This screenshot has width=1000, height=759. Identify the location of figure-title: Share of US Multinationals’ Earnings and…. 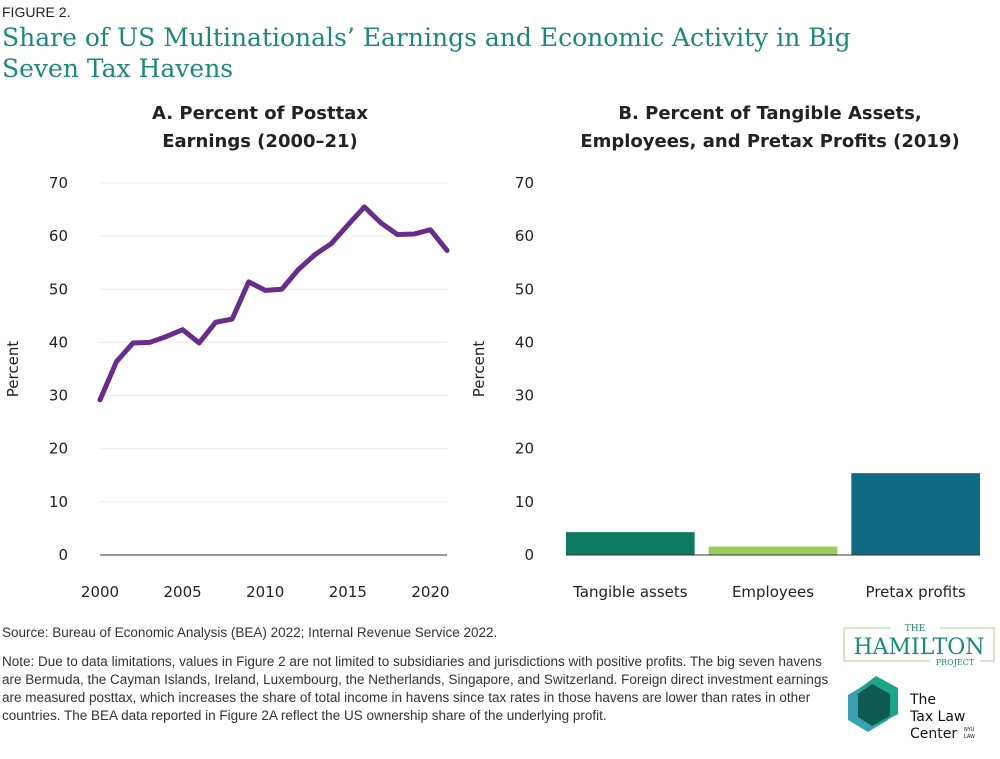
(426, 53).